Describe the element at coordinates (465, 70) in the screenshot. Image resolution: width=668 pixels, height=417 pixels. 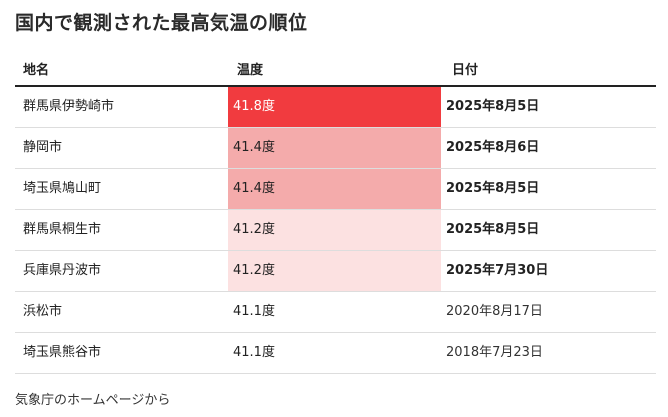
I see `header-date: 日付` at that location.